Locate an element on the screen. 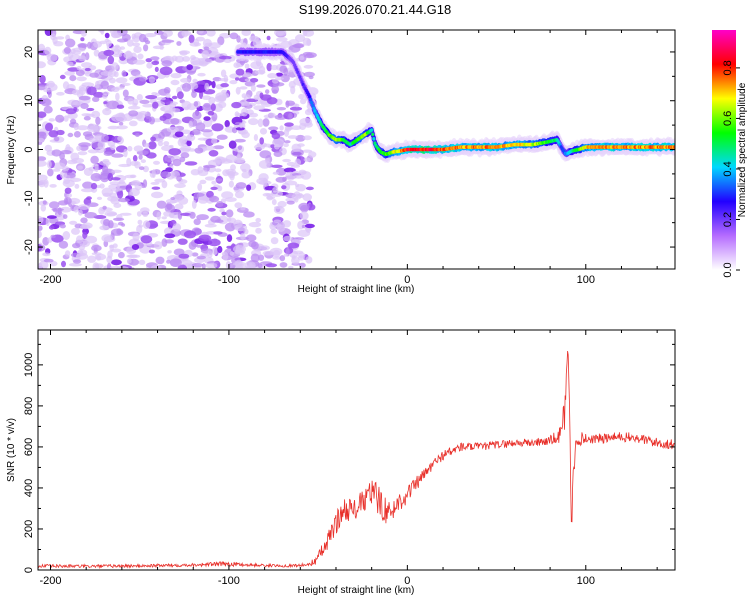 The image size is (750, 600). y-tick-label: 0 is located at coordinates (29, 570).